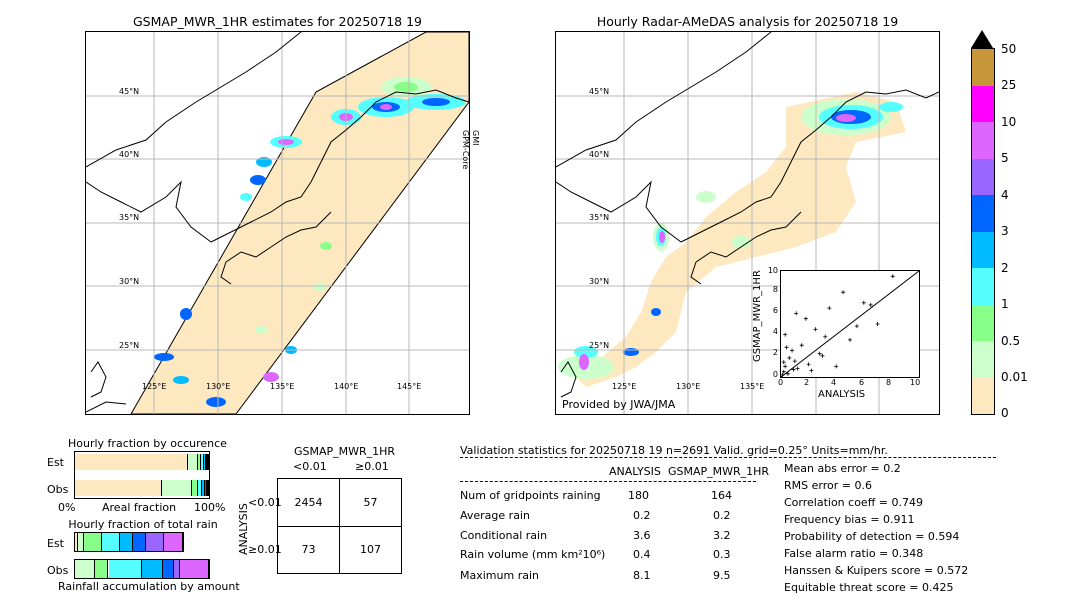 This screenshot has width=1080, height=612. Describe the element at coordinates (982, 39) in the screenshot. I see `colorbar-over-arrow` at that location.